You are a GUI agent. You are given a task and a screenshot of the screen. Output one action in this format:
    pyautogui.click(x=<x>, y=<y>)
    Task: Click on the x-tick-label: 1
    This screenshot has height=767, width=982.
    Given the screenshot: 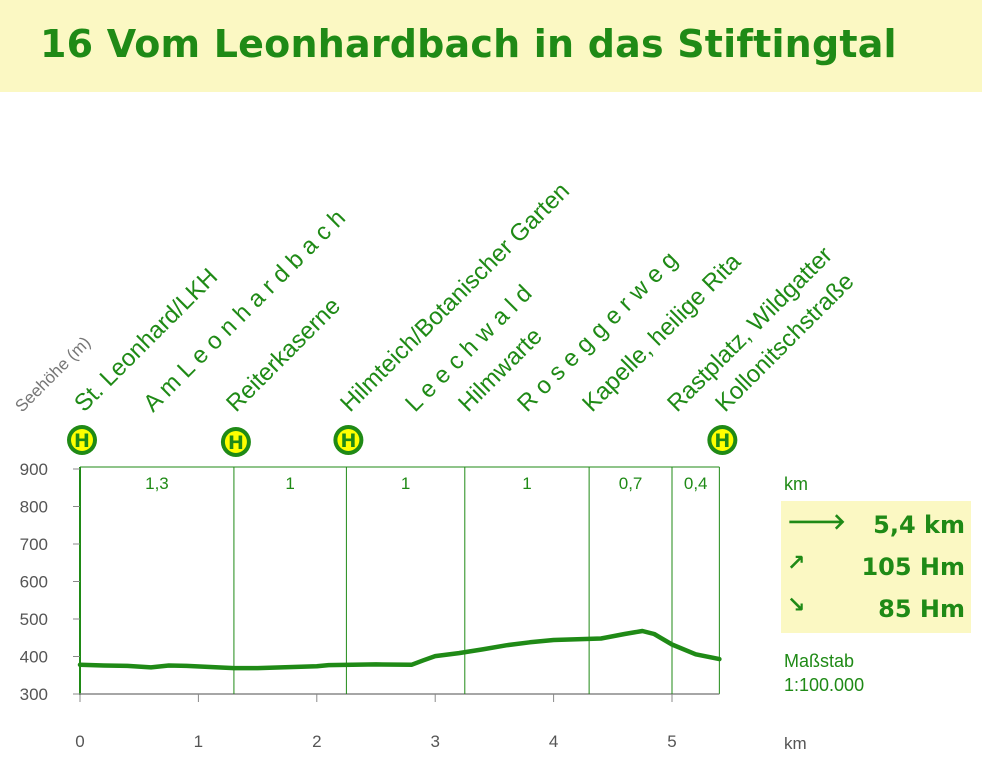 What is the action you would take?
    pyautogui.click(x=198, y=741)
    